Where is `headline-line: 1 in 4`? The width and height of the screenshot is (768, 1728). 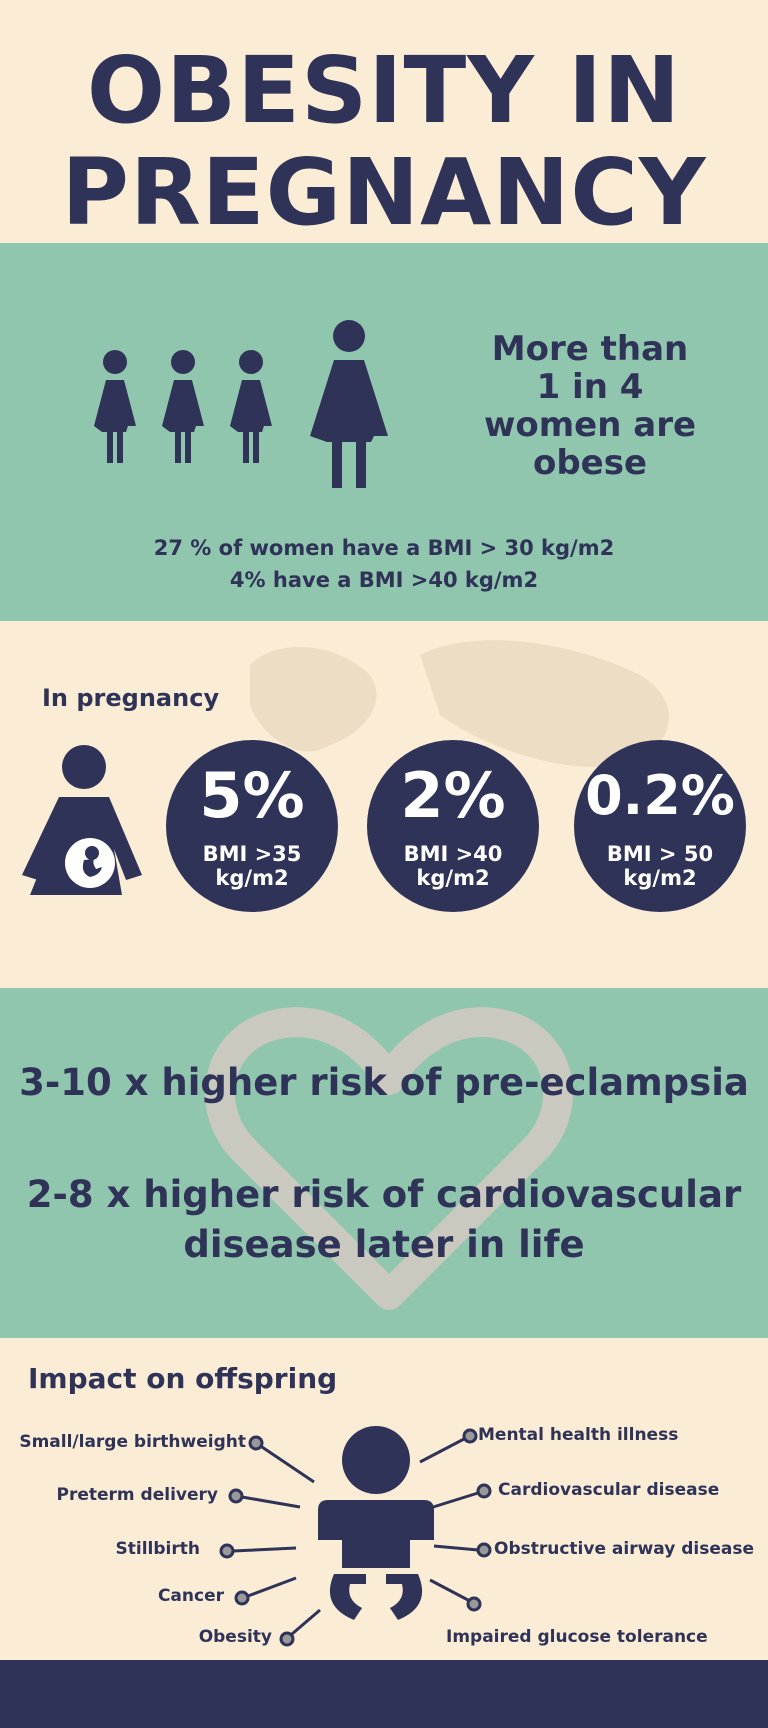
headline-line: 1 in 4 is located at coordinates (590, 387).